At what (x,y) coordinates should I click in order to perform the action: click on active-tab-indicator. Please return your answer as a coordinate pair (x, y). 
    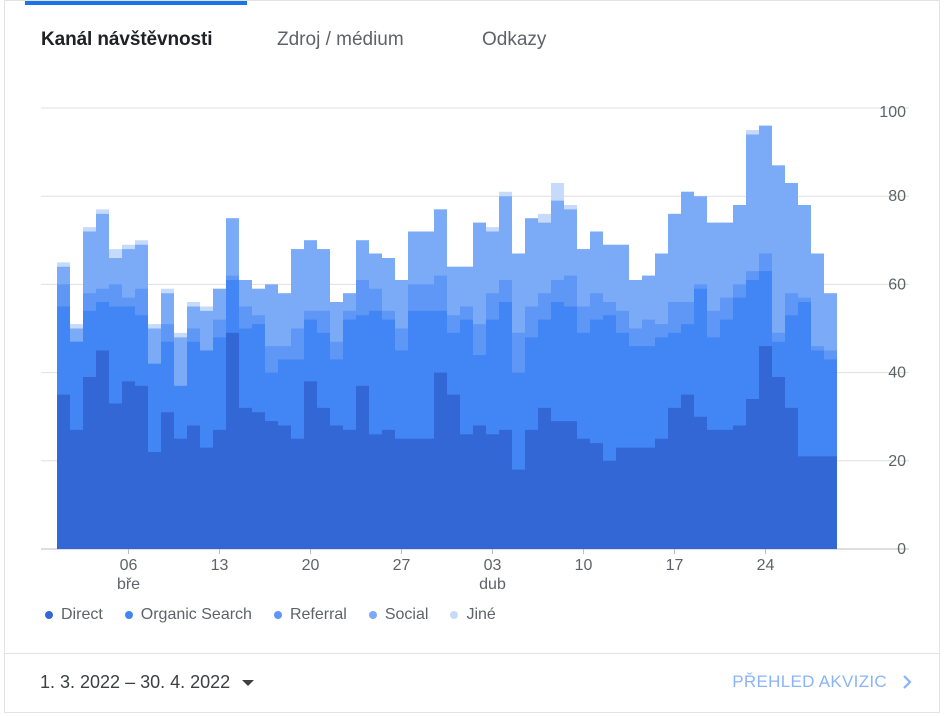
    Looking at the image, I should click on (136, 3).